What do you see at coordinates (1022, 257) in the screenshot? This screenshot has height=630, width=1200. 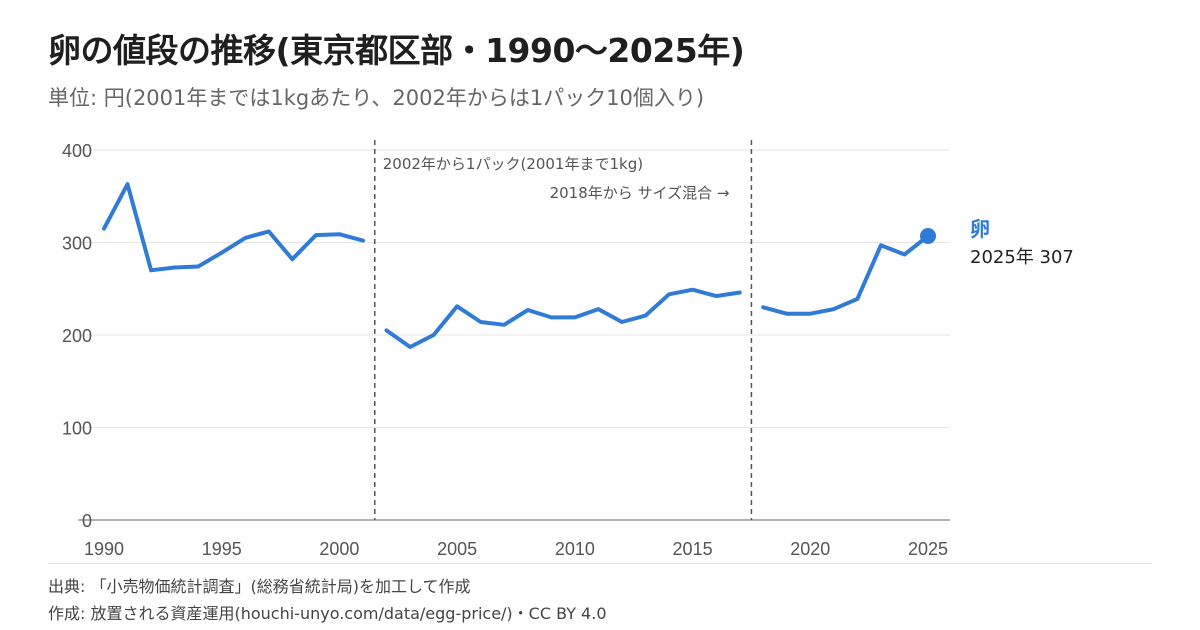 I see `end-label-value: 2025年 307` at bounding box center [1022, 257].